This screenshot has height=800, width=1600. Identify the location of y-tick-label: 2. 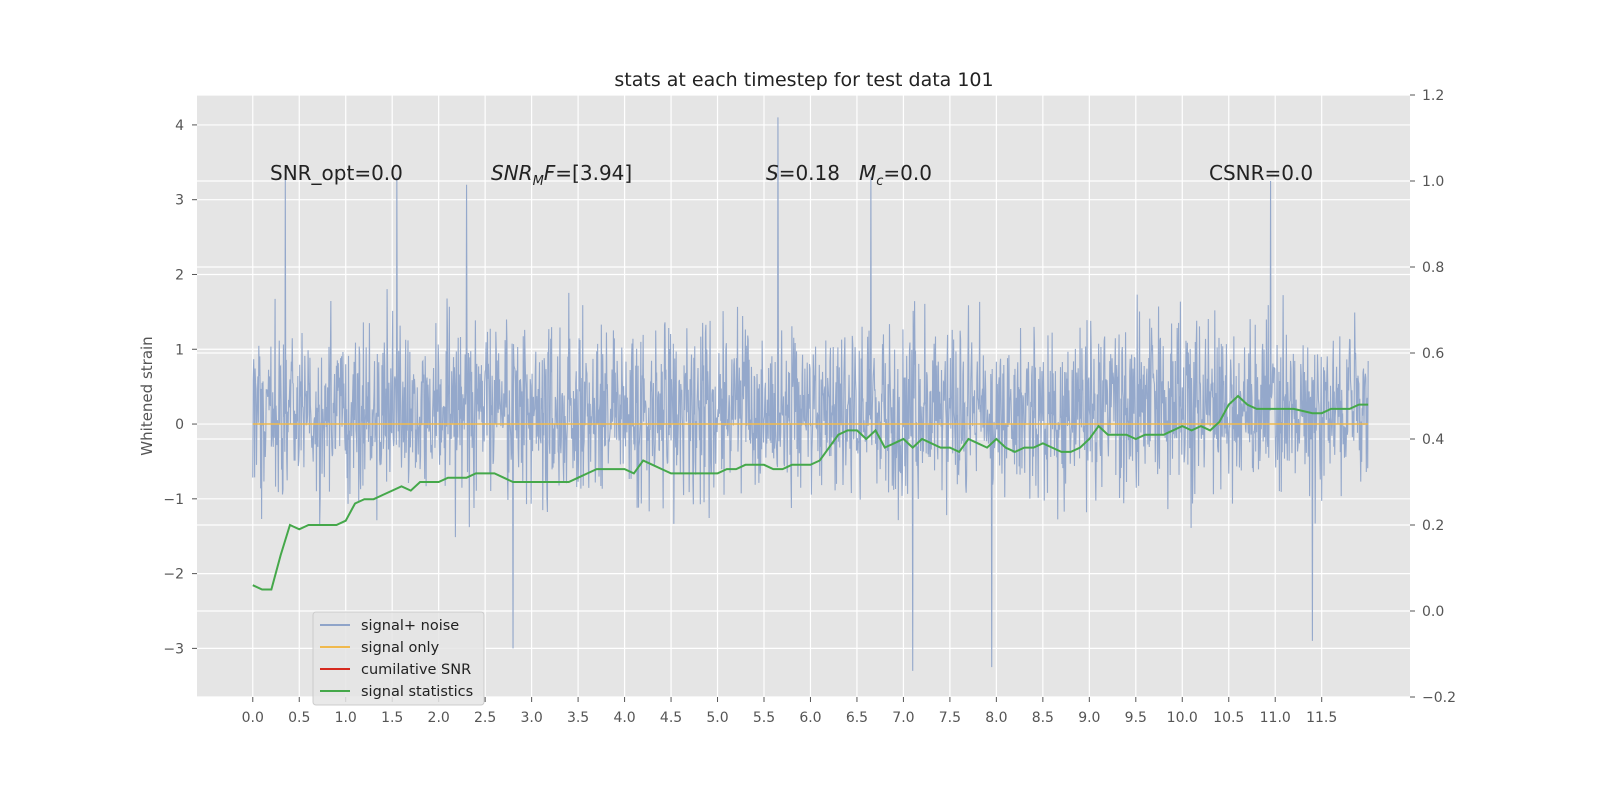
(179, 275).